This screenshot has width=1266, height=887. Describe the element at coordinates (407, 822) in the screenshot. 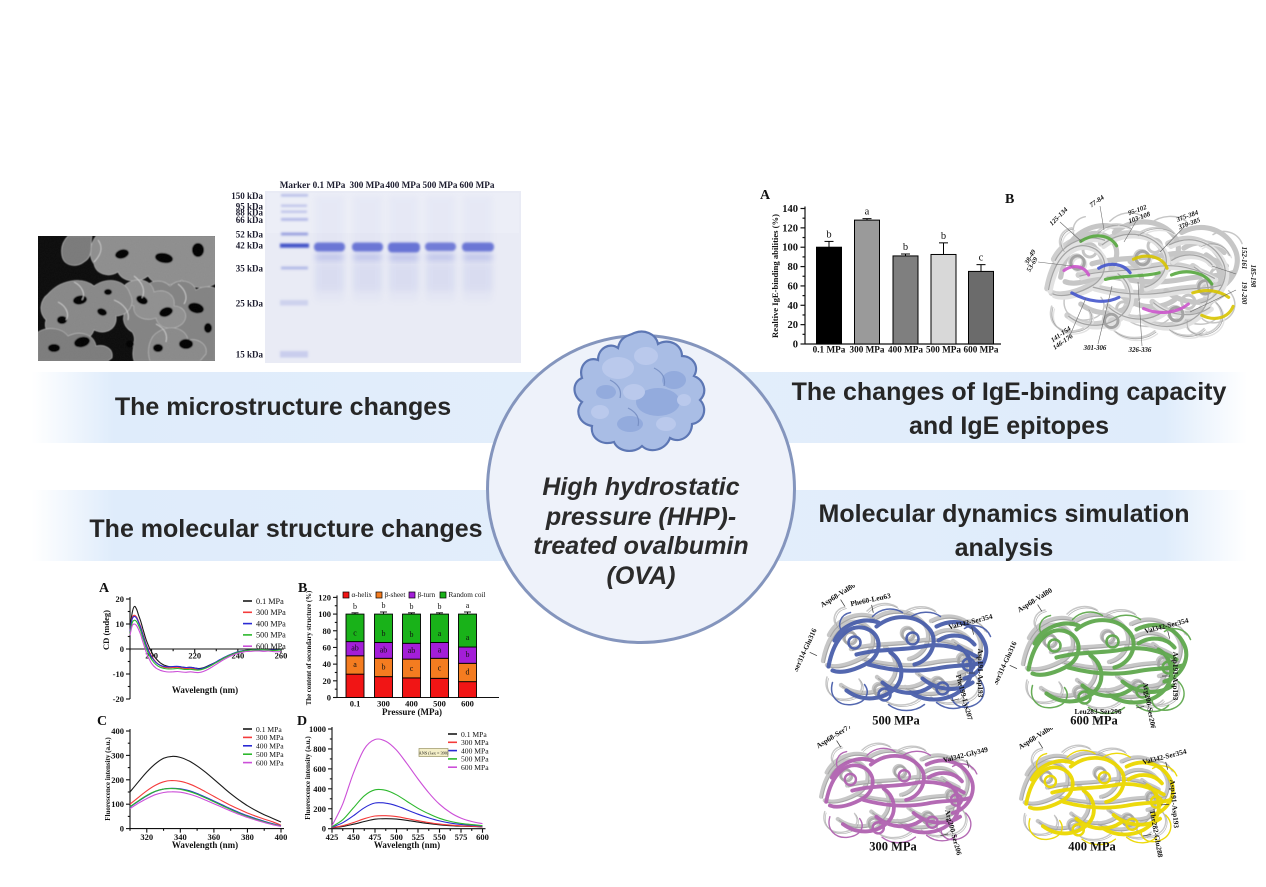

I see `series-300MPa` at that location.